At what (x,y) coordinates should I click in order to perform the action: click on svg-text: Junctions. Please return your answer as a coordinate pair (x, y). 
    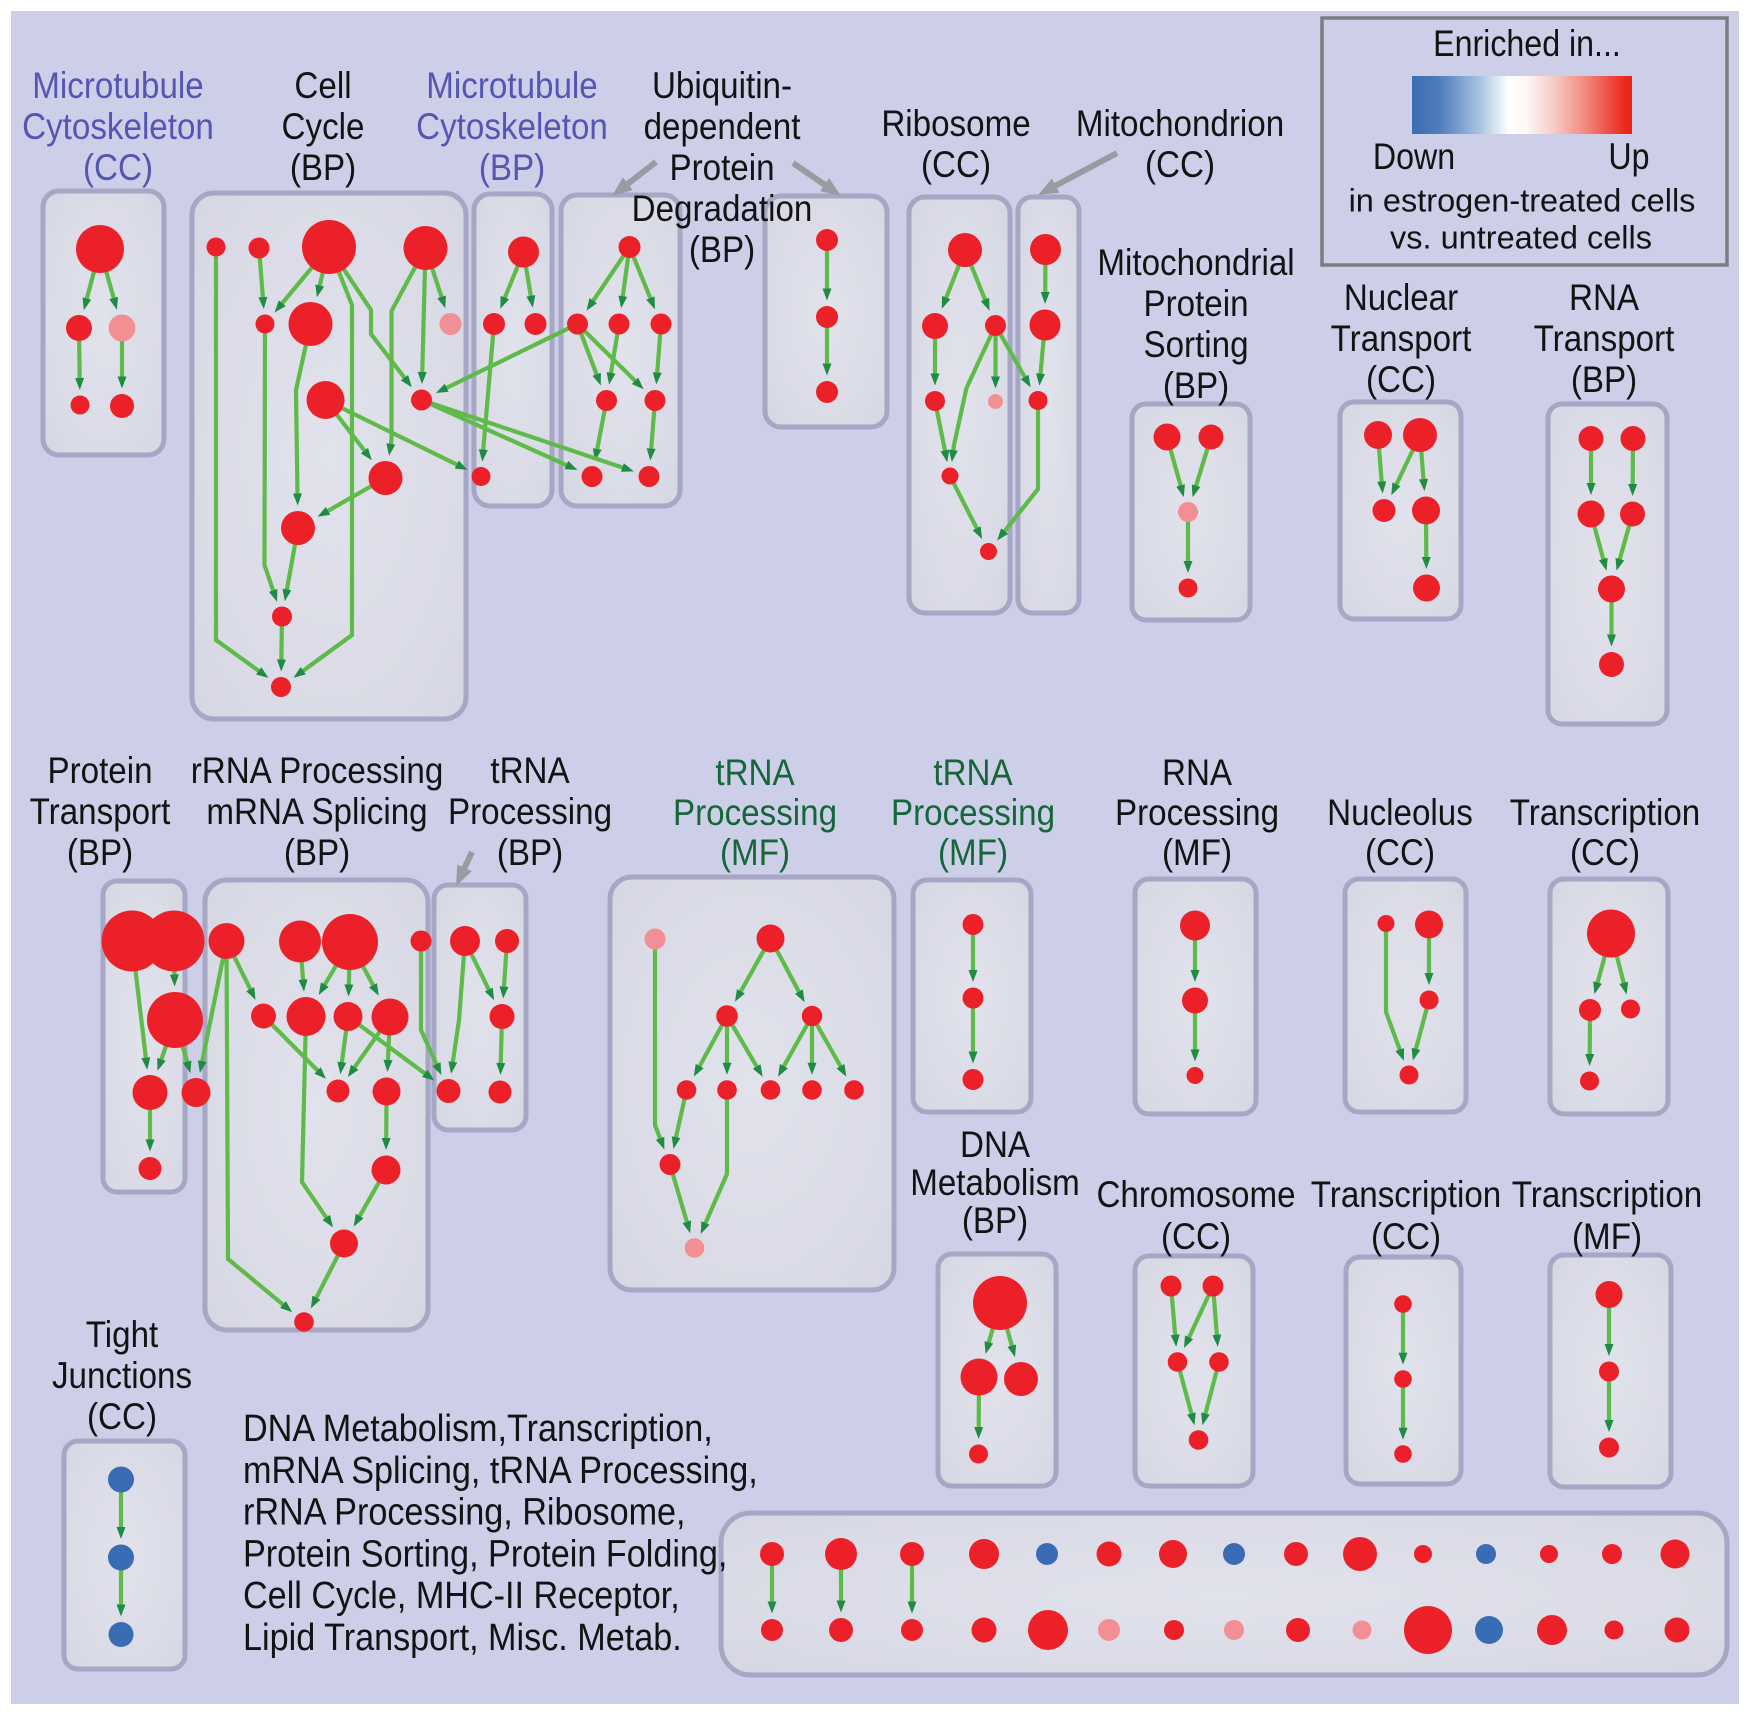
    Looking at the image, I should click on (122, 1375).